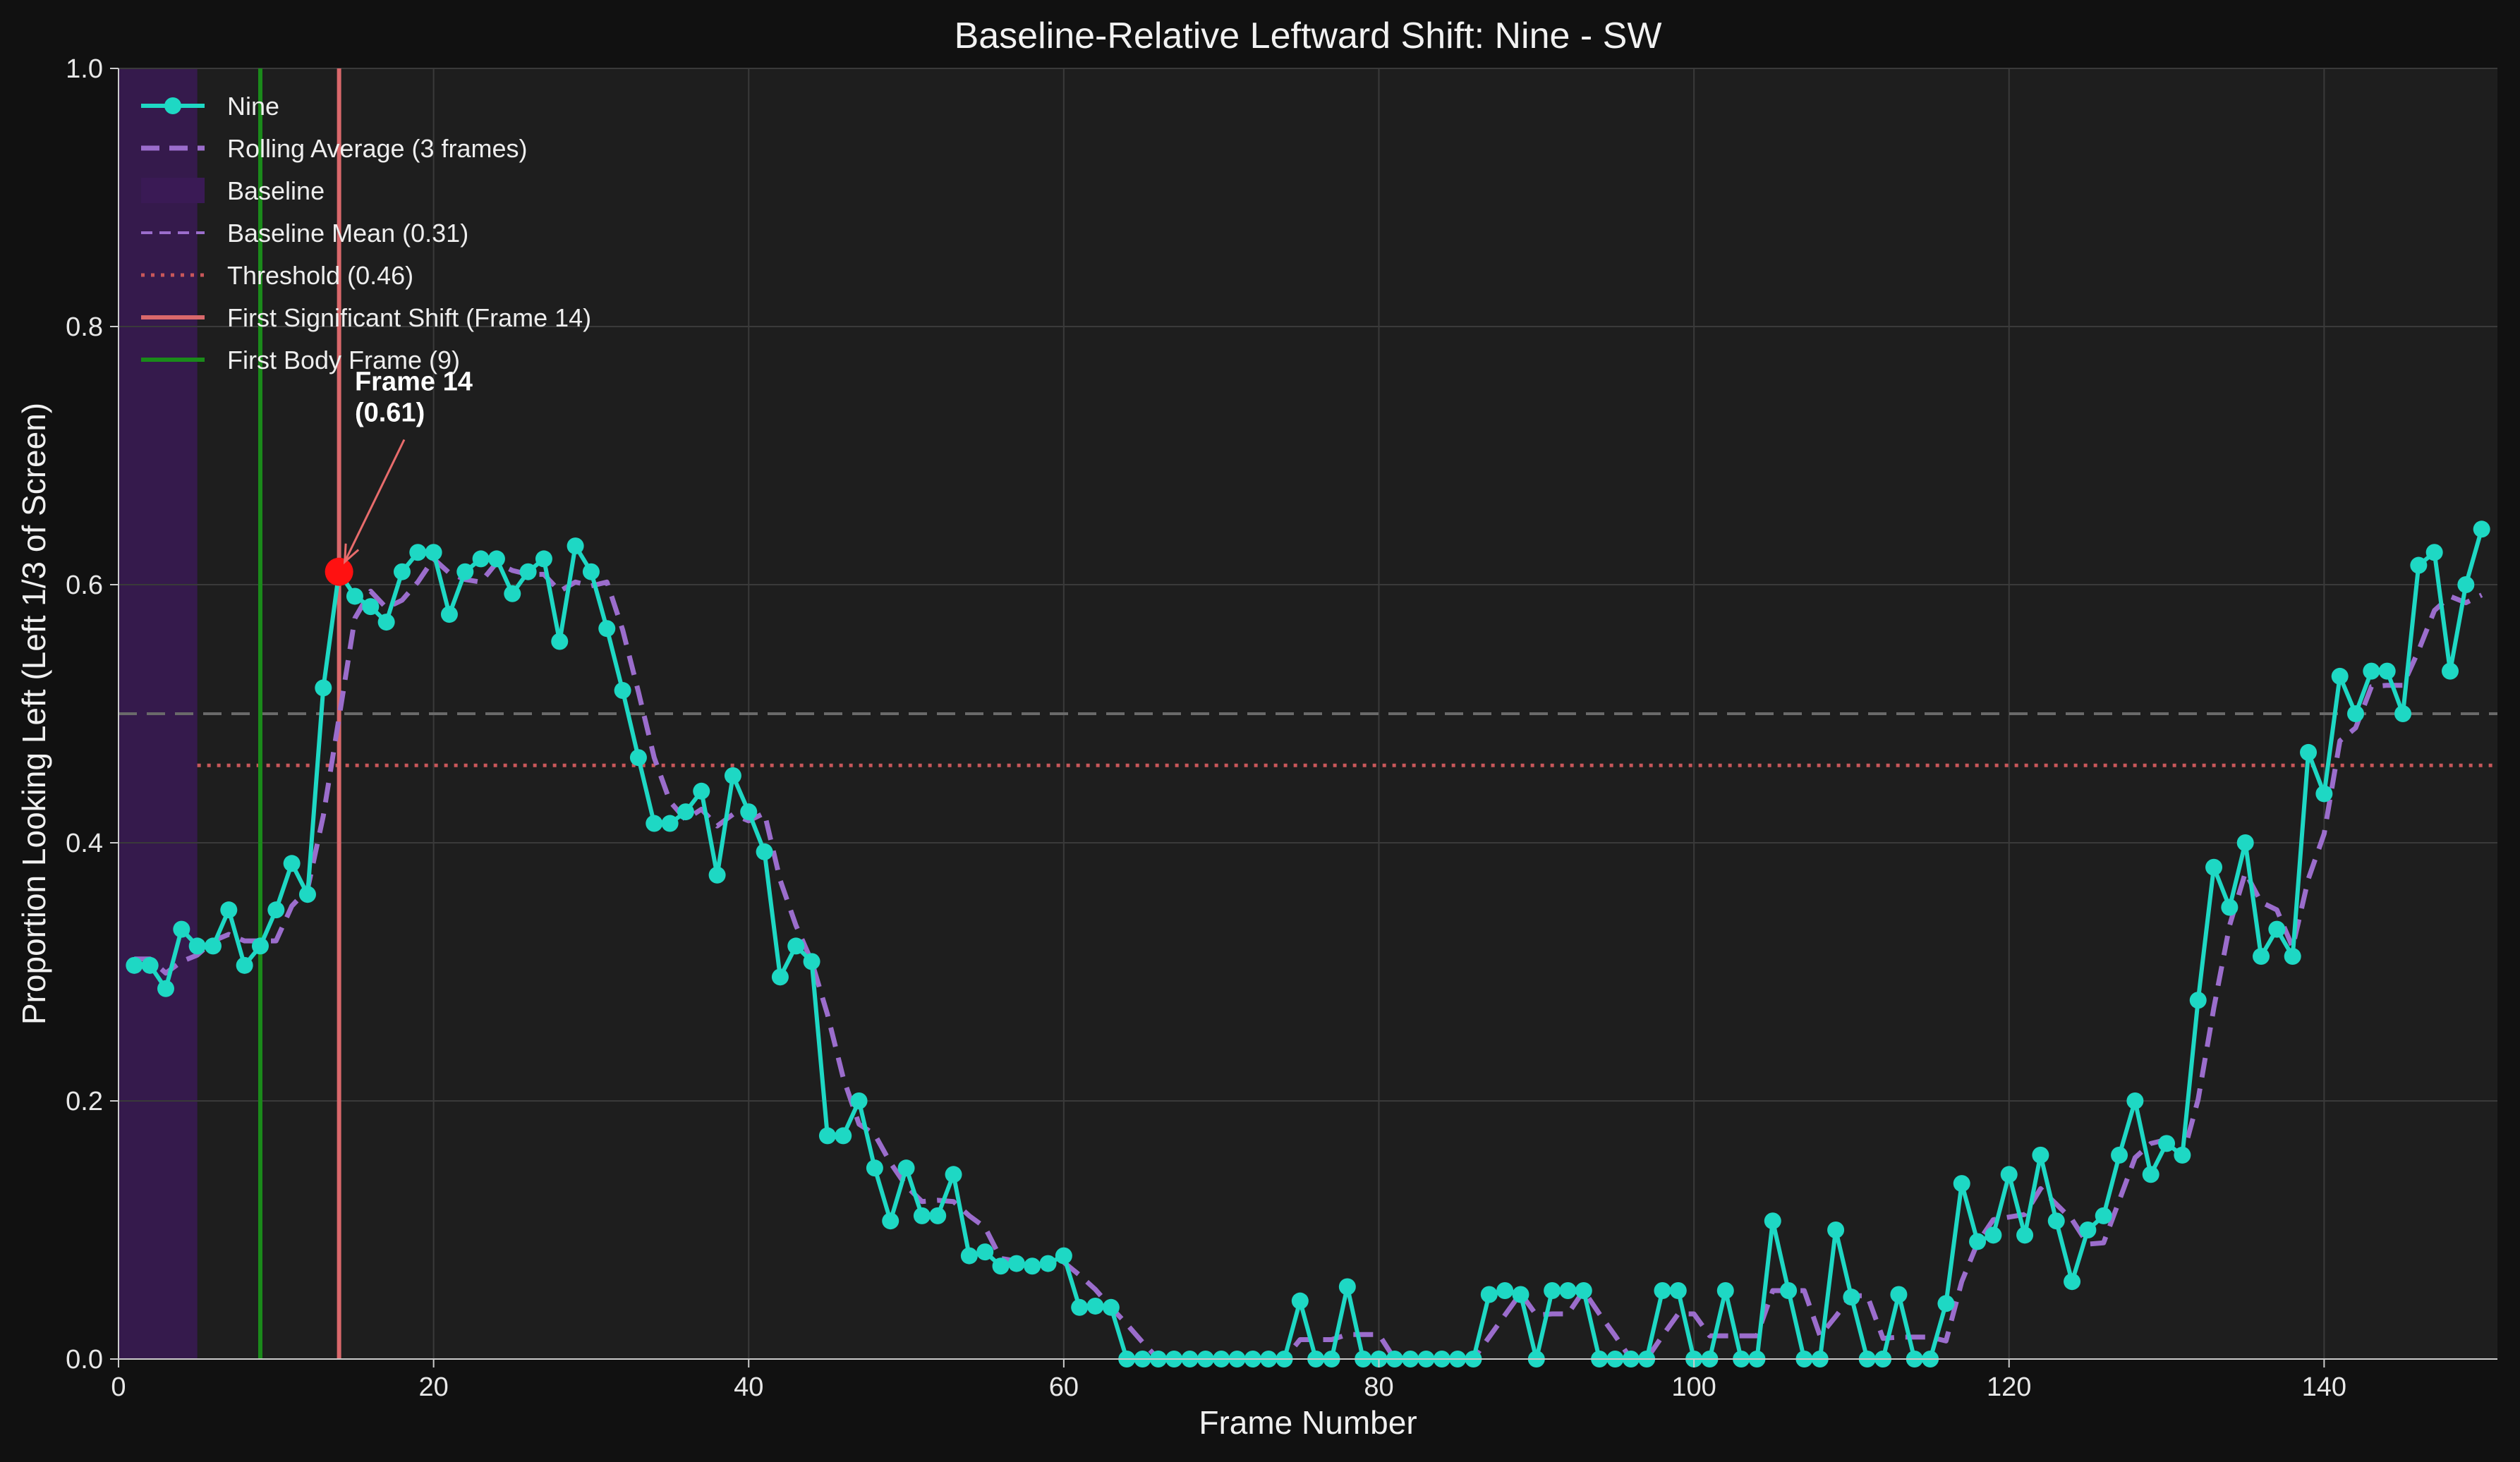 Image resolution: width=2520 pixels, height=1462 pixels. I want to click on legend-entry: Baseline, so click(233, 190).